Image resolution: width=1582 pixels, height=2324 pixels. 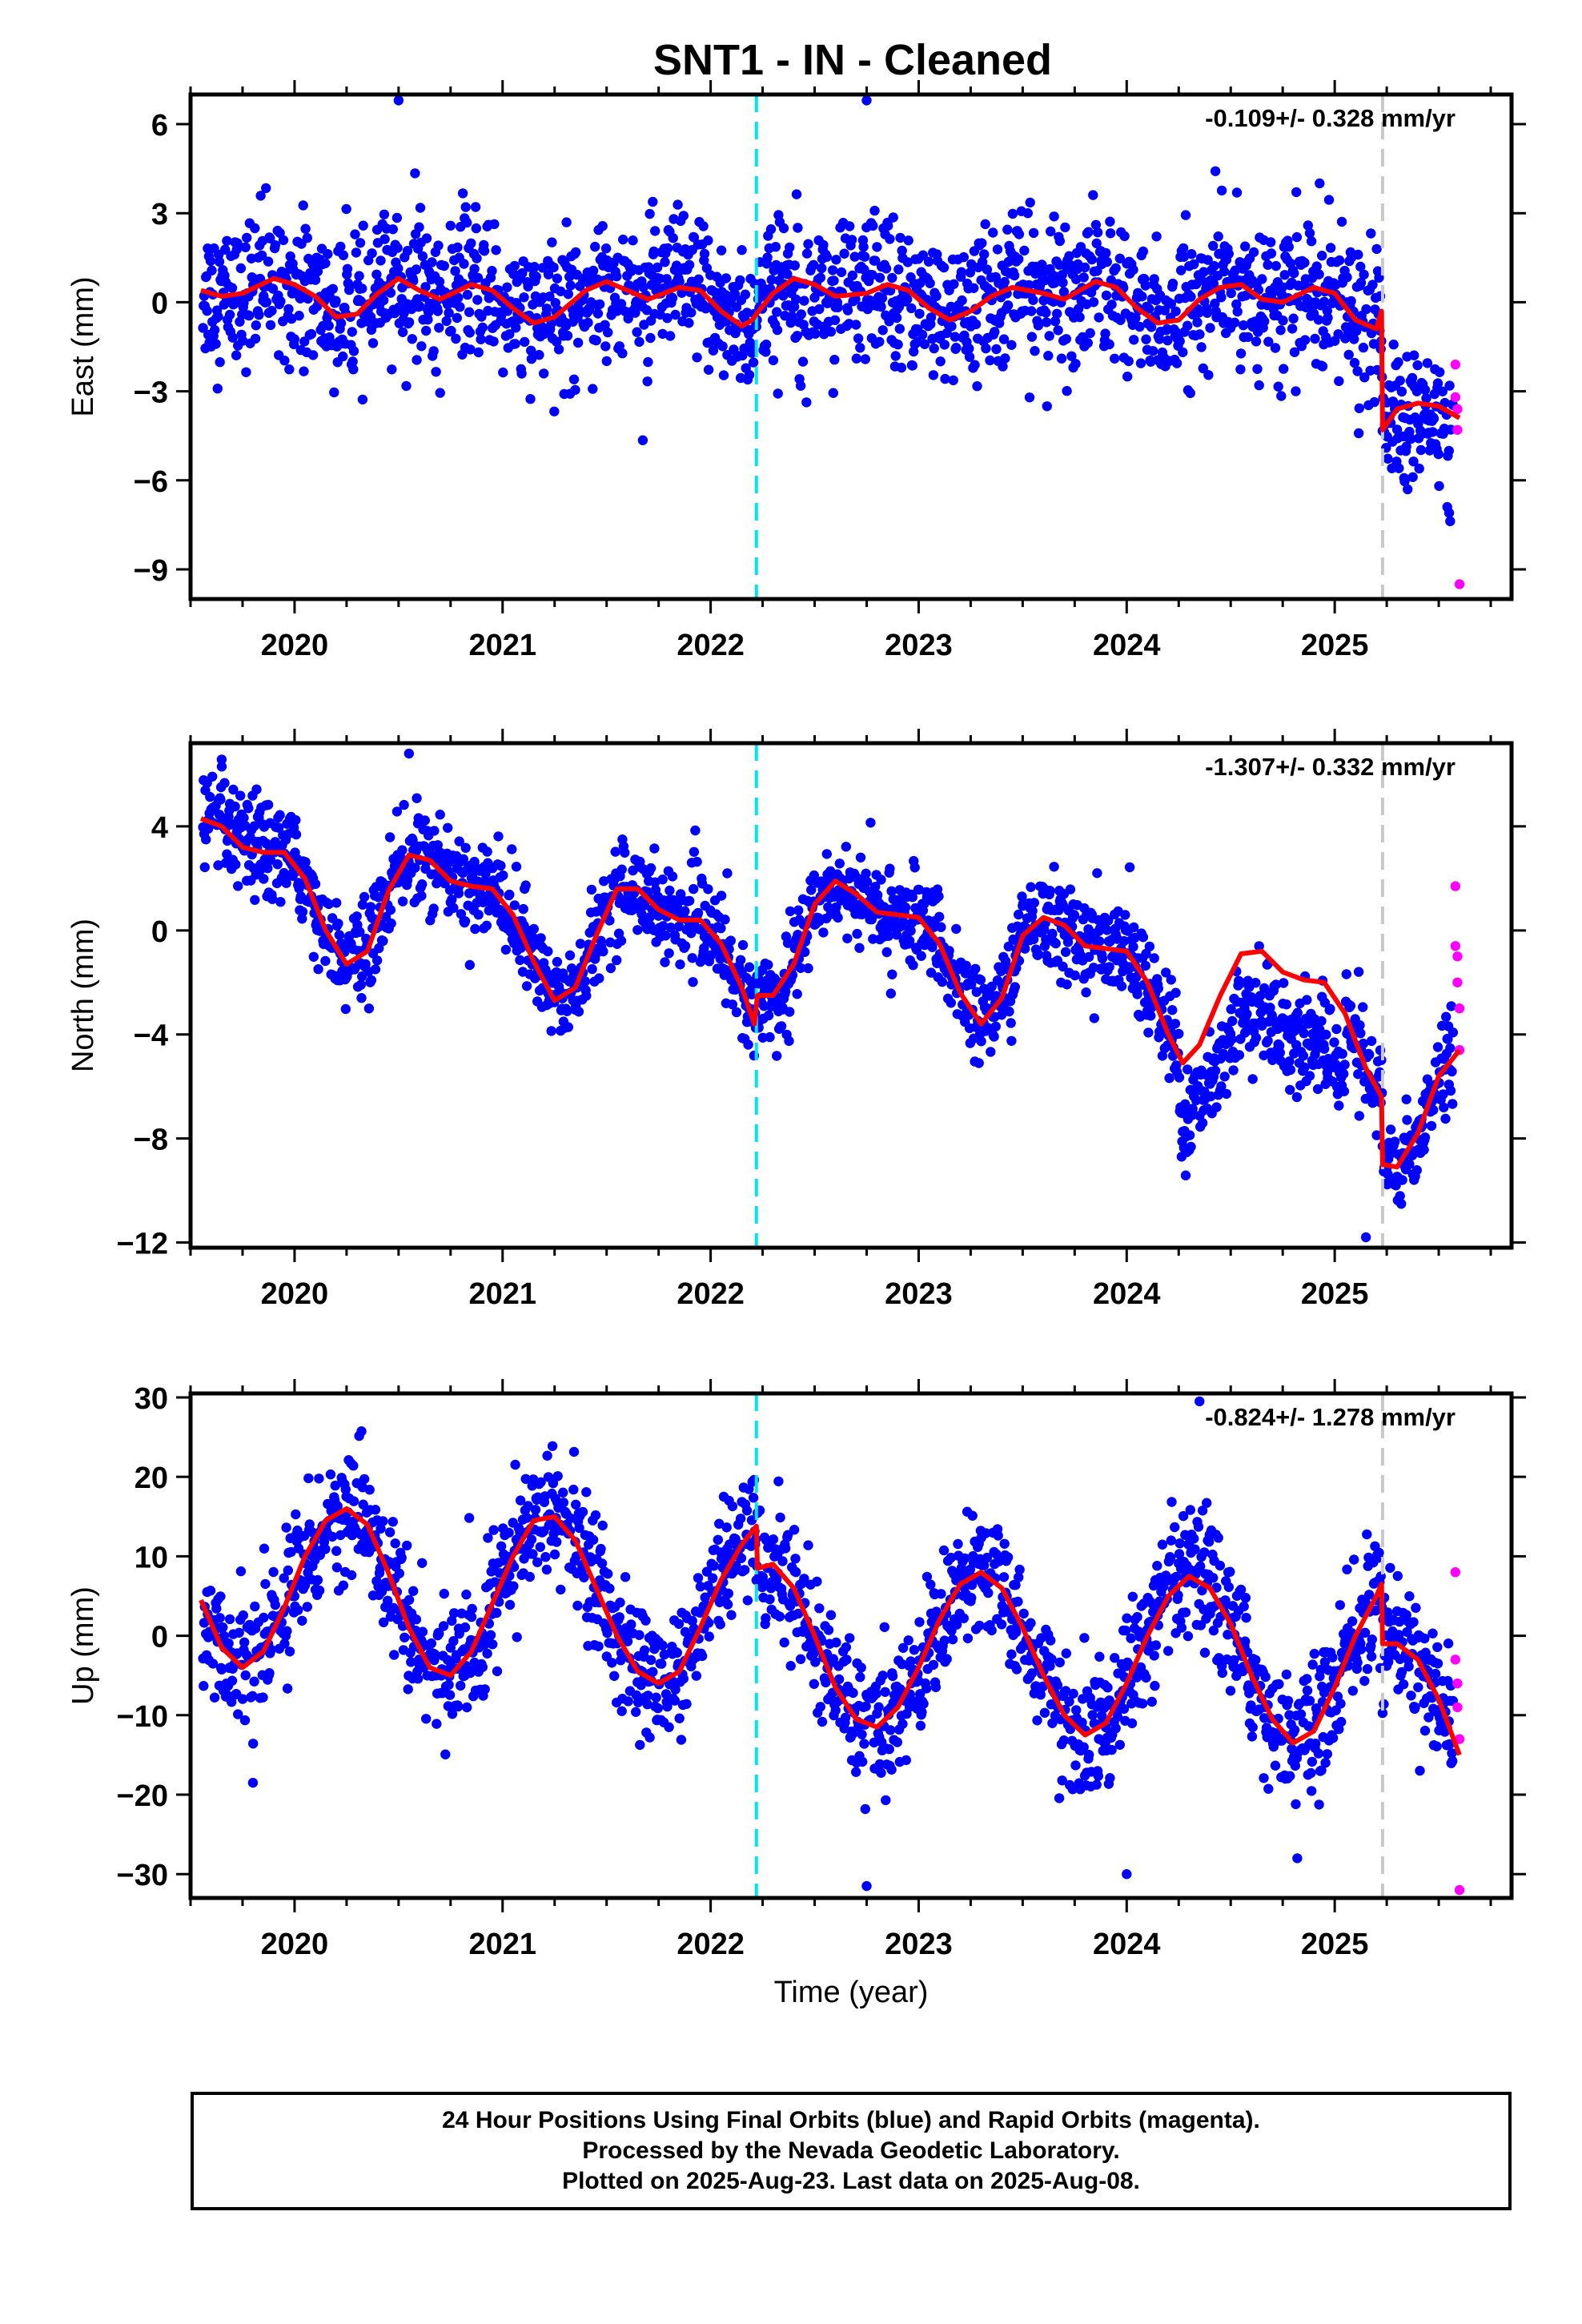 I want to click on y-tick-label: 0, so click(x=159, y=303).